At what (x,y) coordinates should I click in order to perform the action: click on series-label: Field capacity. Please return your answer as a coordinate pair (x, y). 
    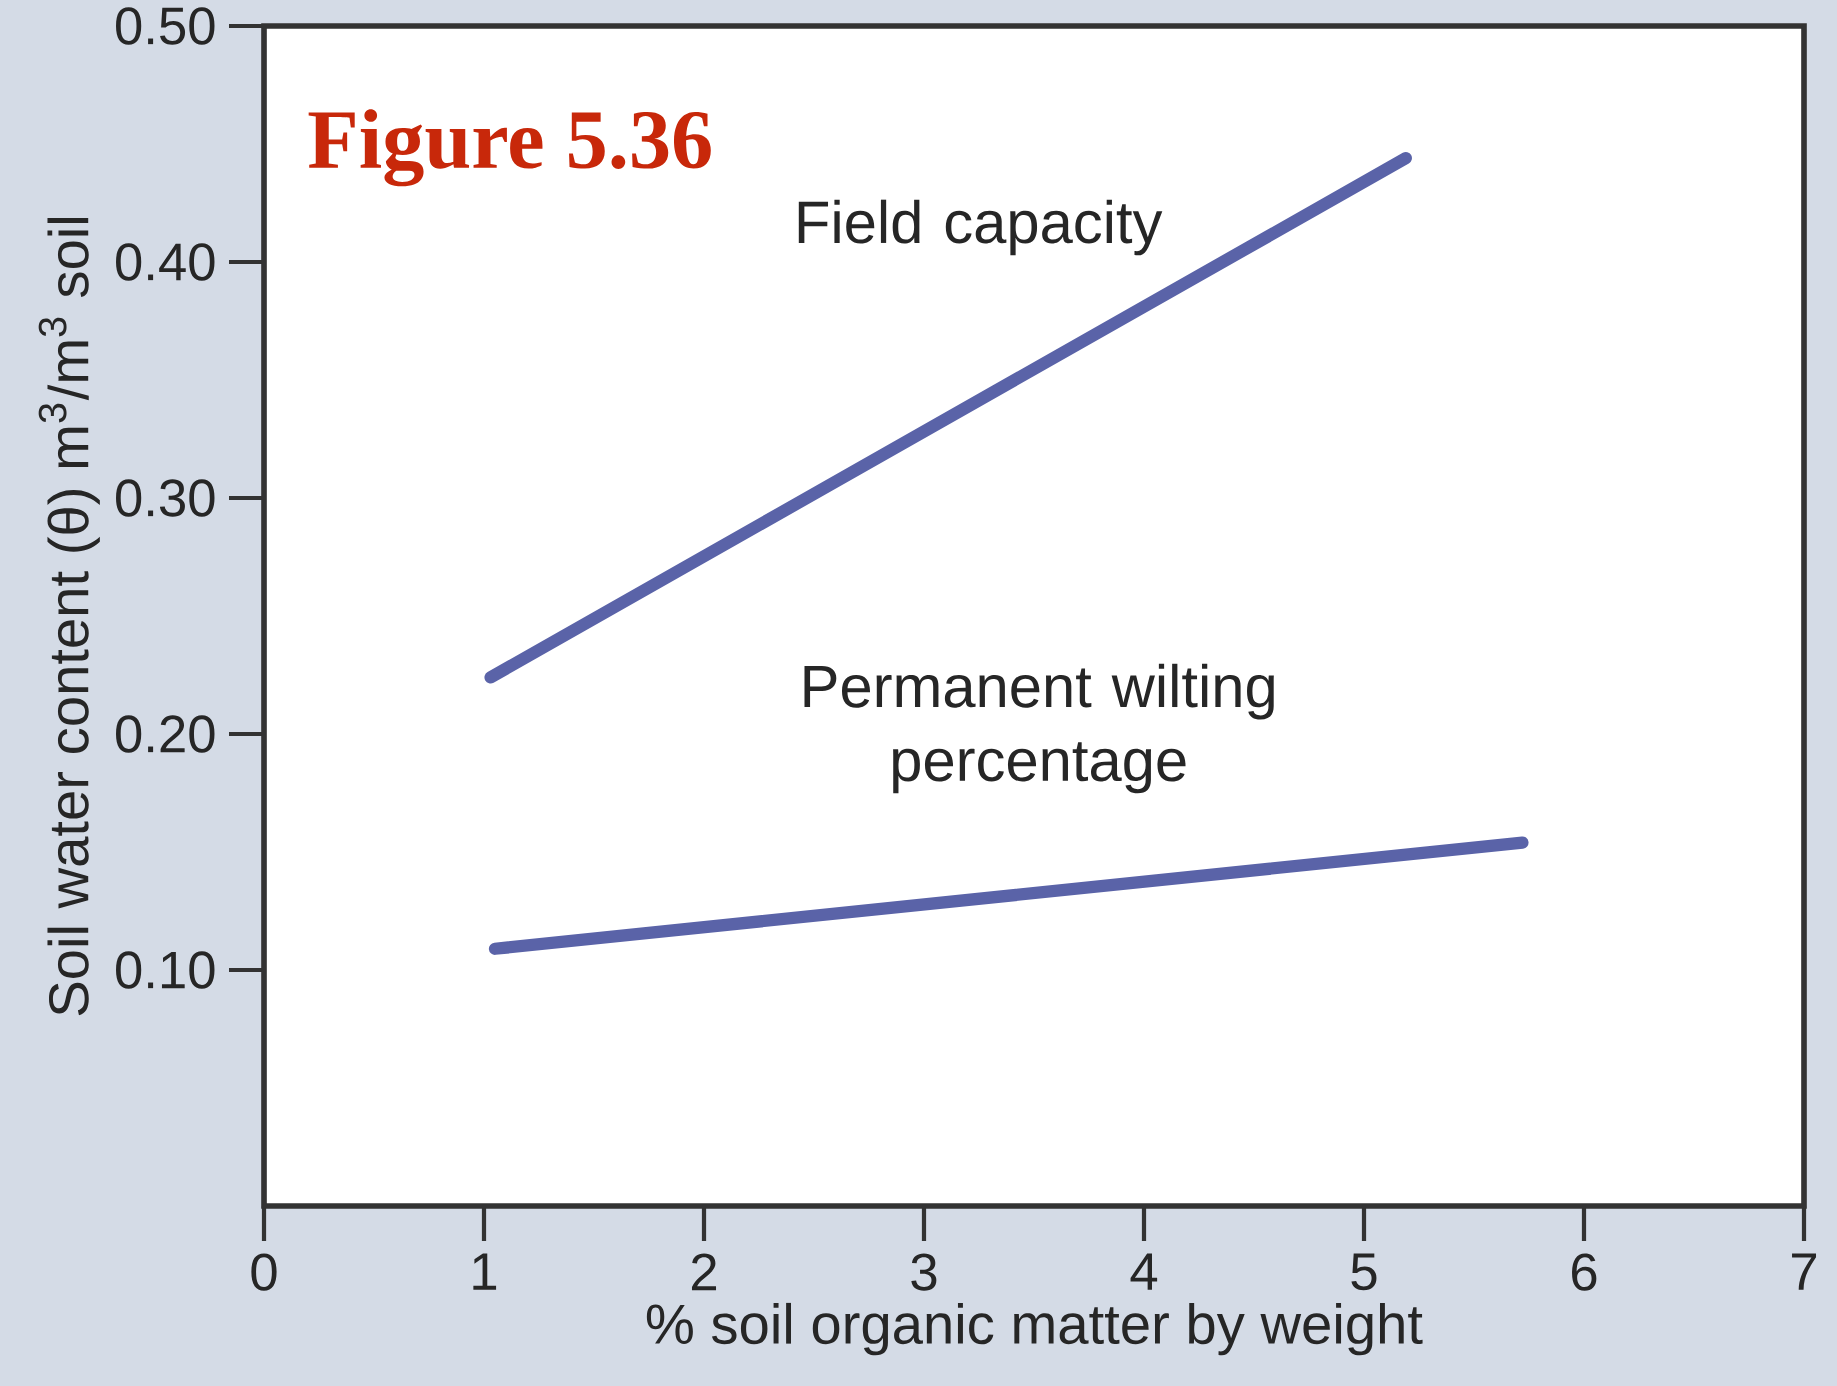
    Looking at the image, I should click on (980, 227).